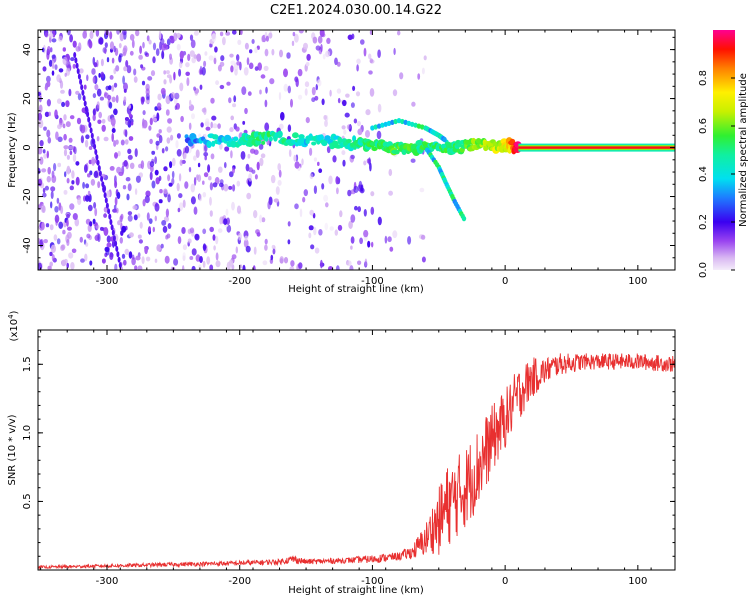 The image size is (750, 600). I want to click on snr-x-axis-label: Height of straight line (km), so click(356, 590).